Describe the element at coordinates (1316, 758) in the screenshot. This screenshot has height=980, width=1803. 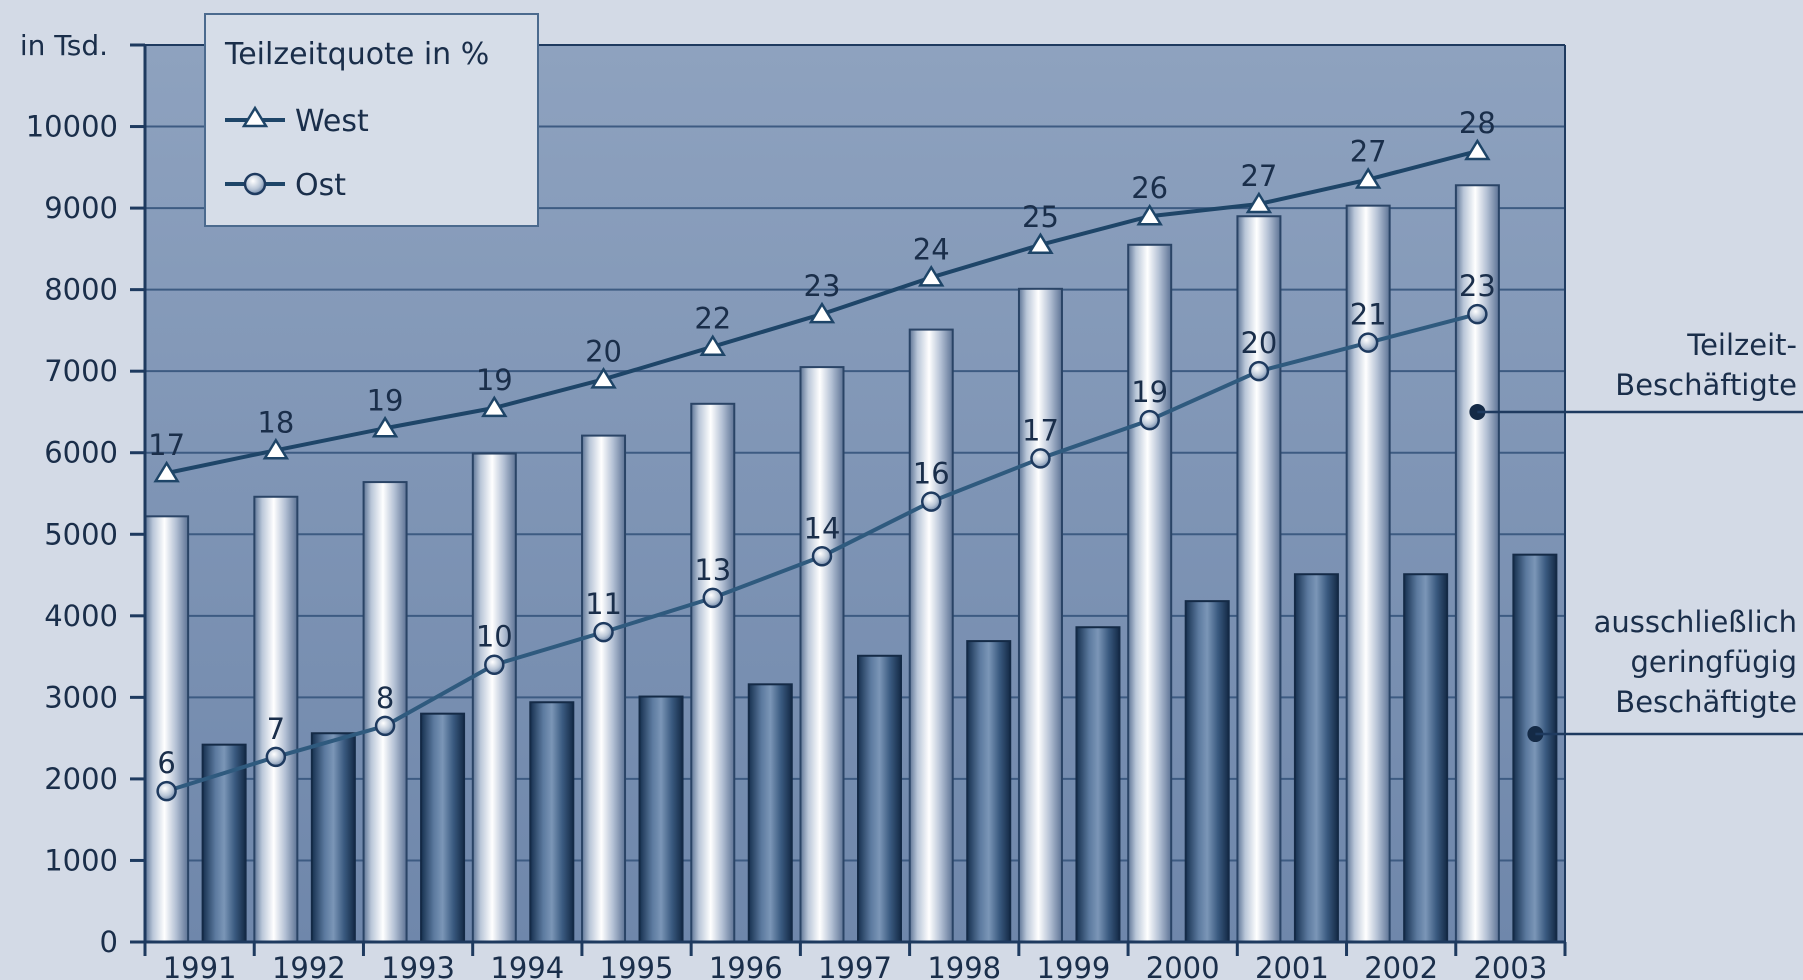
I see `bar-geringfuegig-2001` at that location.